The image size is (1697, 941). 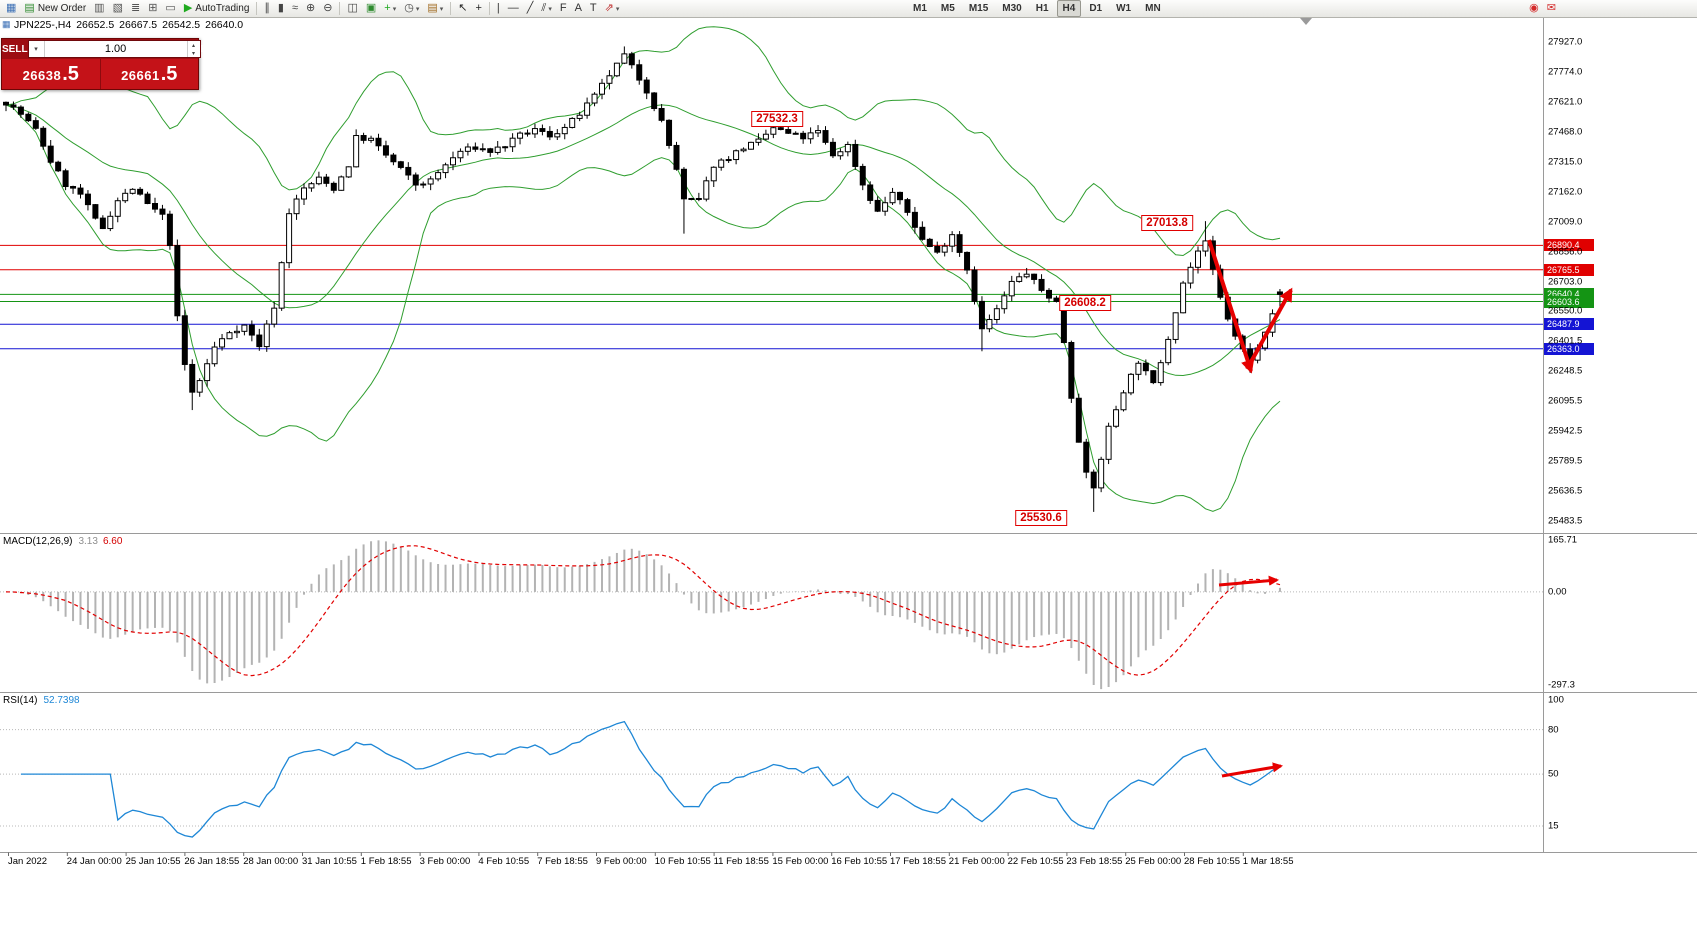 What do you see at coordinates (1167, 223) in the screenshot?
I see `price-annotation: 27013.8` at bounding box center [1167, 223].